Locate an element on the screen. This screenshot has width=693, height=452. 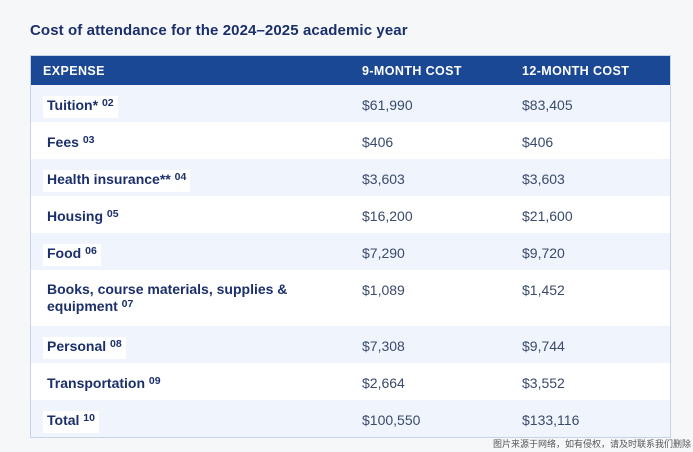
nine-month-value: $406 is located at coordinates (378, 142).